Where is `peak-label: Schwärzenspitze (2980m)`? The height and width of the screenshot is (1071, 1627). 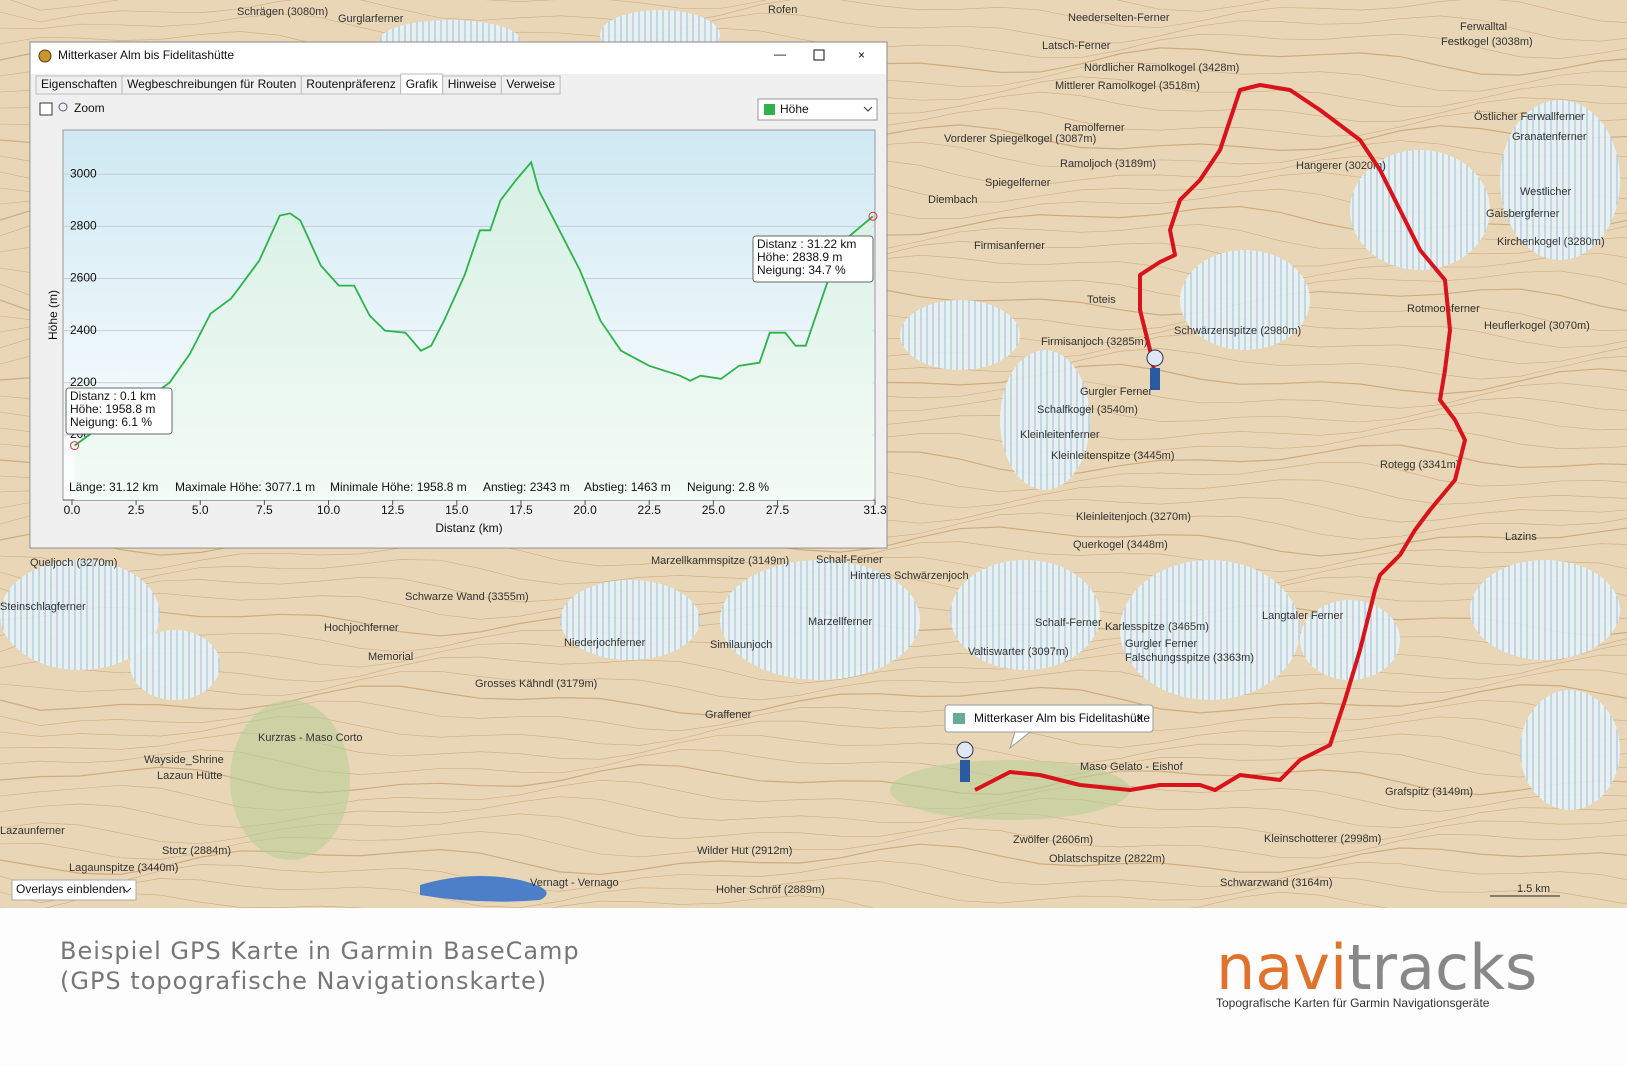 peak-label: Schwärzenspitze (2980m) is located at coordinates (1237, 331).